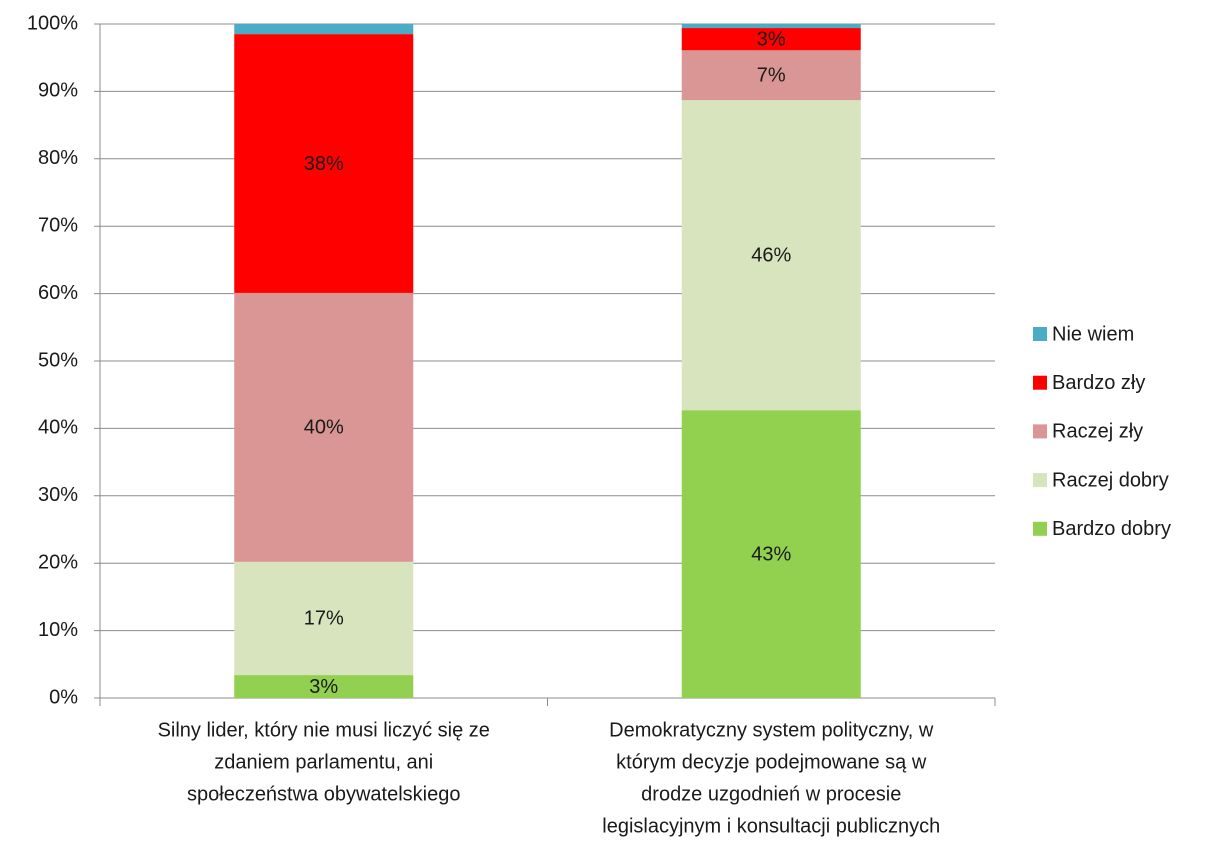 Image resolution: width=1209 pixels, height=850 pixels. Describe the element at coordinates (1098, 383) in the screenshot. I see `legend-label: Bardzo zły` at that location.